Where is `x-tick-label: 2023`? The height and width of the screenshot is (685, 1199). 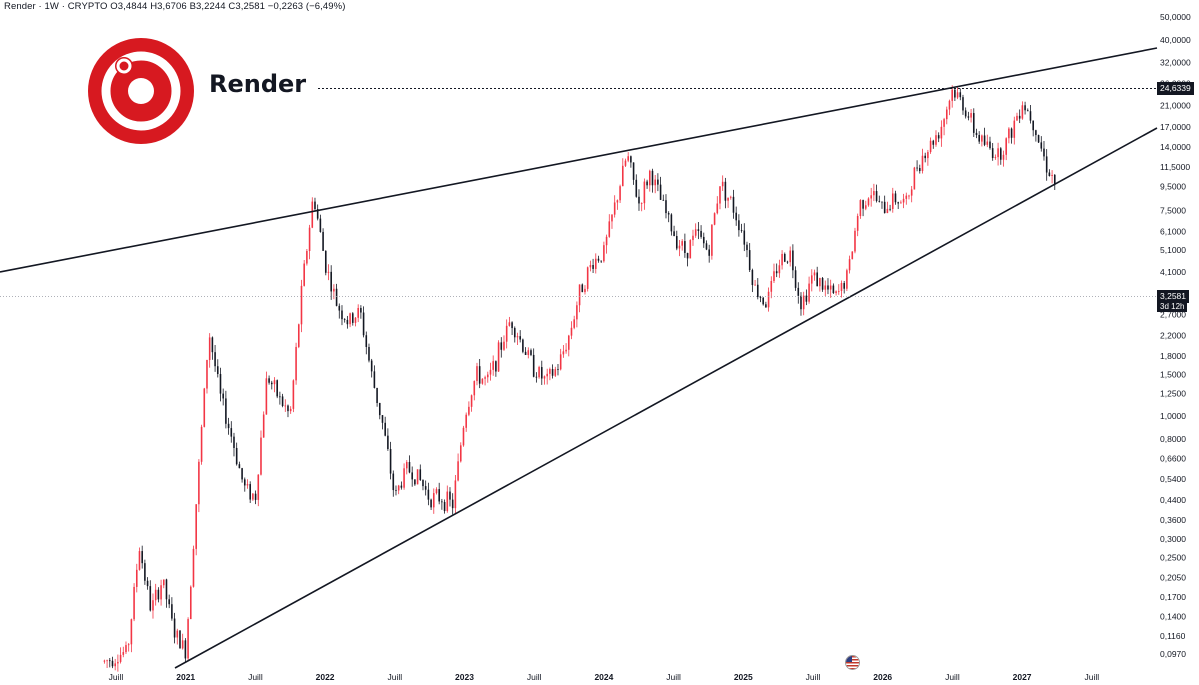
x-tick-label: 2023 is located at coordinates (464, 677).